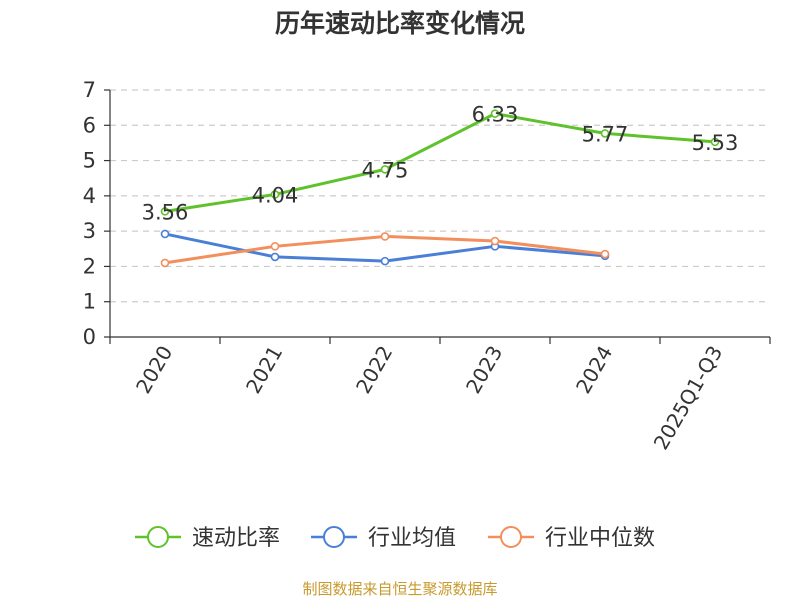 This screenshot has width=800, height=600. What do you see at coordinates (89, 125) in the screenshot?
I see `y-tick-label: 6` at bounding box center [89, 125].